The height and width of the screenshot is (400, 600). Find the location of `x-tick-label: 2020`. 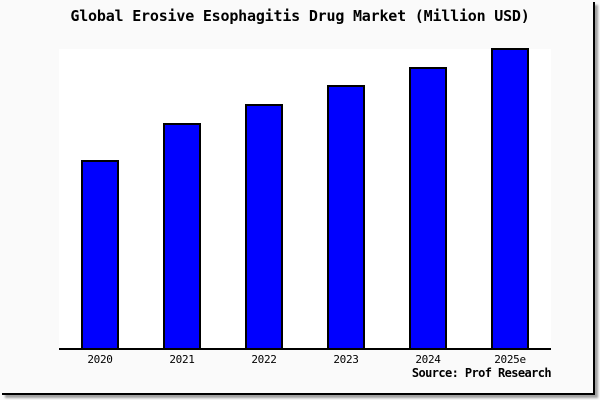

x-tick-label: 2020 is located at coordinates (100, 359).